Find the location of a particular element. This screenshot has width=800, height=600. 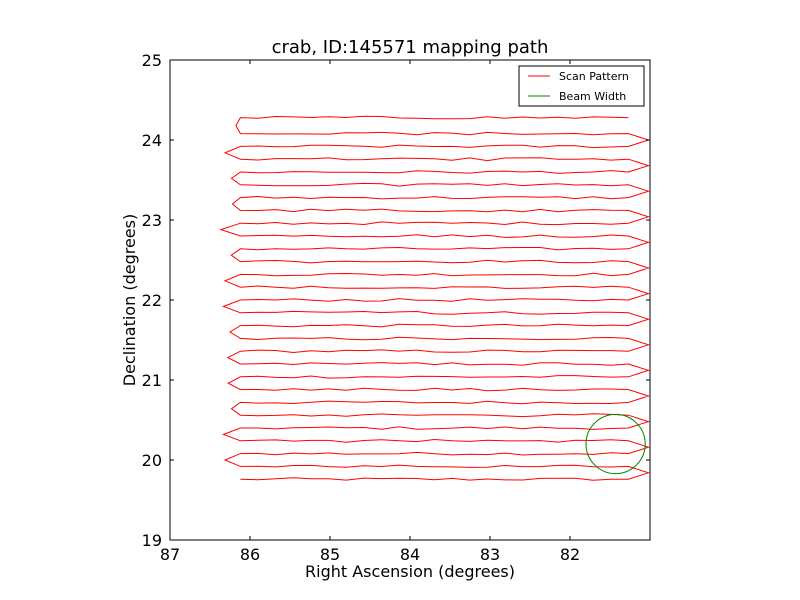

legend-scan-pattern-label: Scan Pattern is located at coordinates (594, 76).